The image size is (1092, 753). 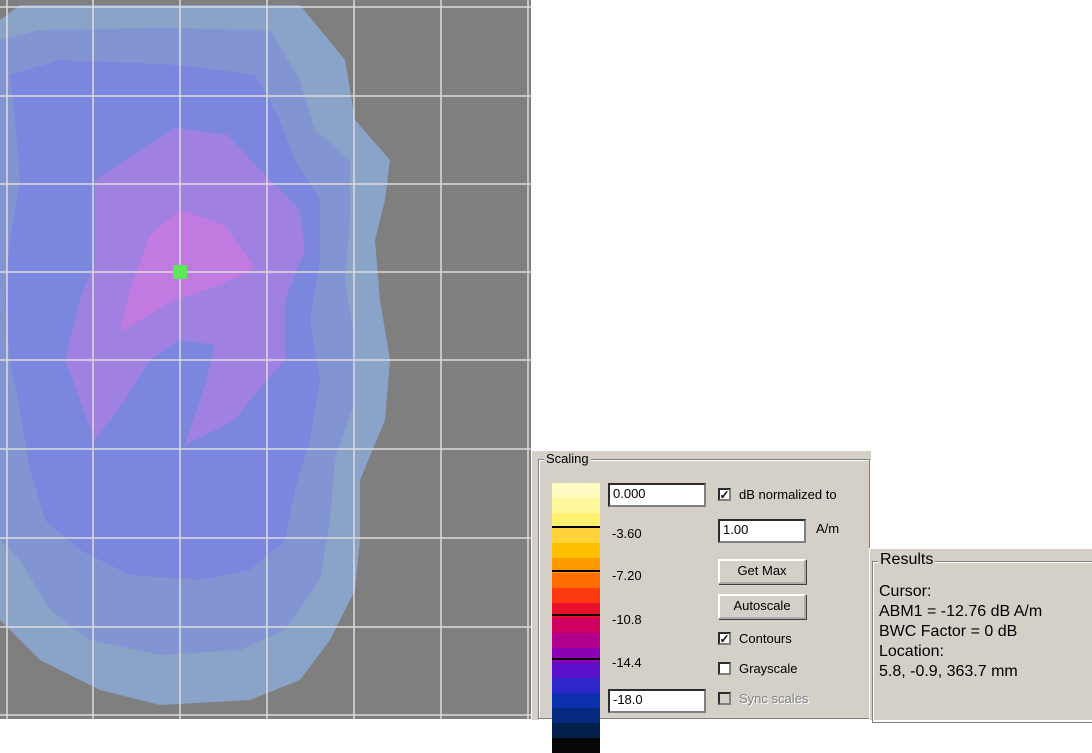 I want to click on location-value: 5.8, -0.9, 363.7 mm, so click(x=948, y=671).